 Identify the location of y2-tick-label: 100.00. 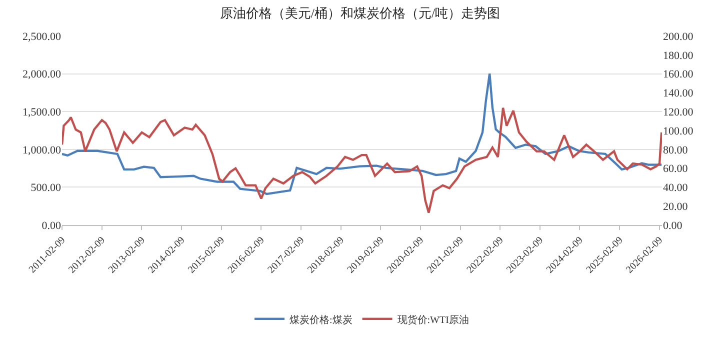
(678, 131).